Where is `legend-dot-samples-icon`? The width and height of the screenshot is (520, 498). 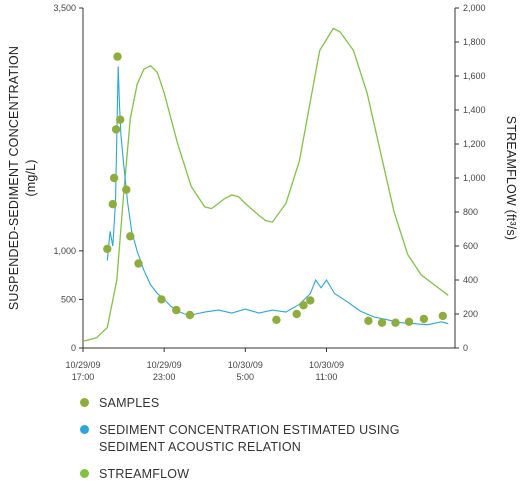 legend-dot-samples-icon is located at coordinates (84, 402).